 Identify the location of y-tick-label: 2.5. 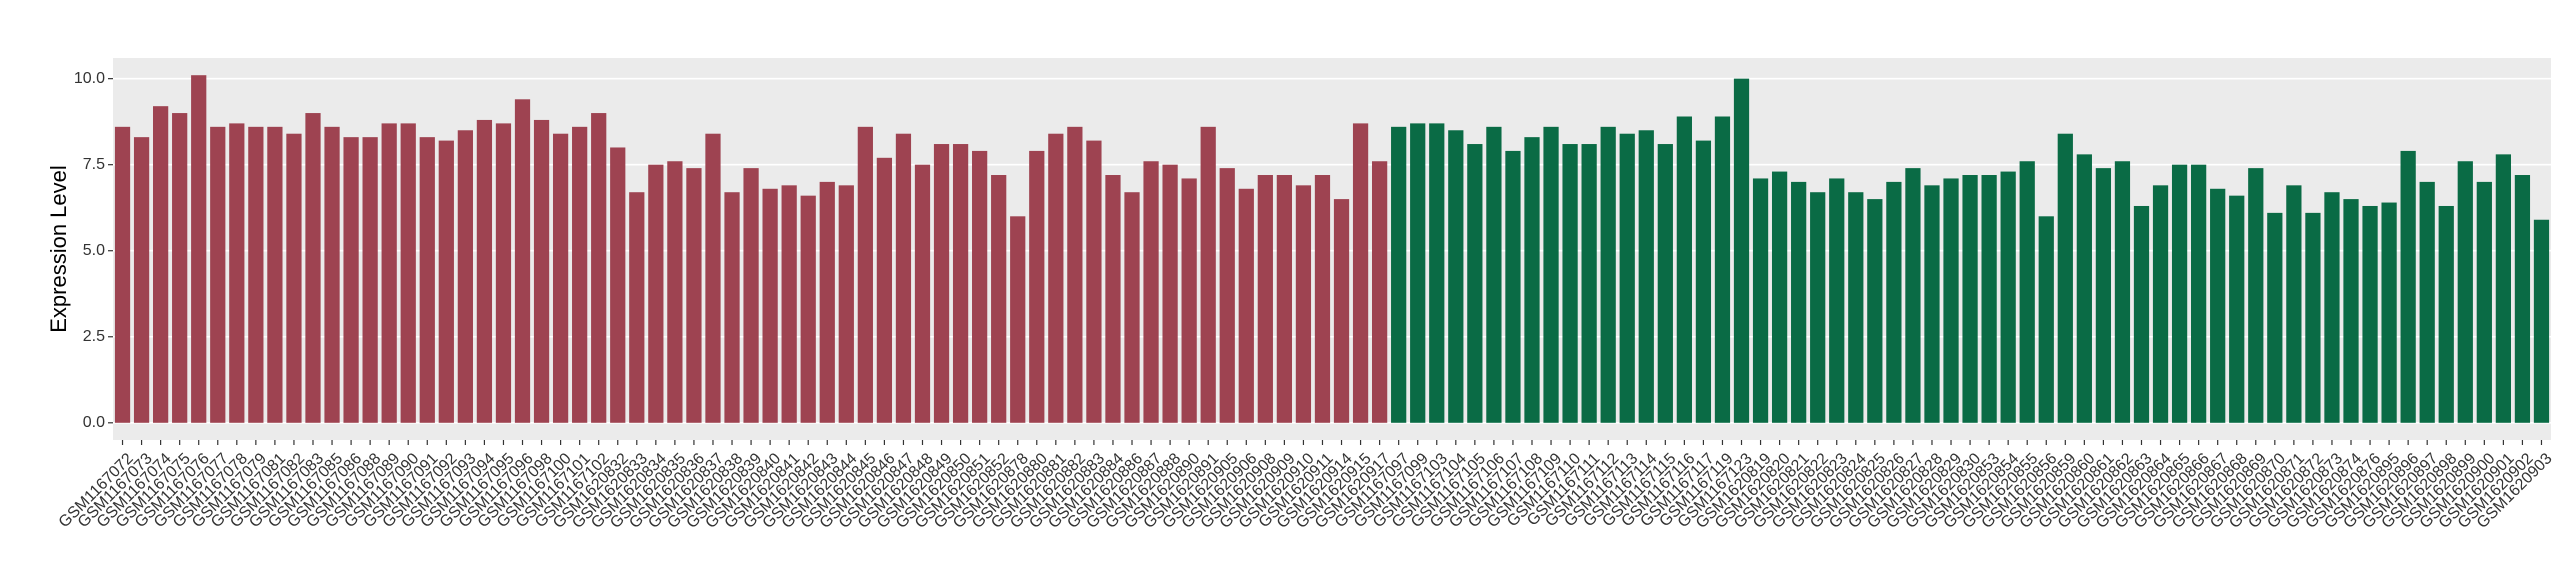
(94, 336).